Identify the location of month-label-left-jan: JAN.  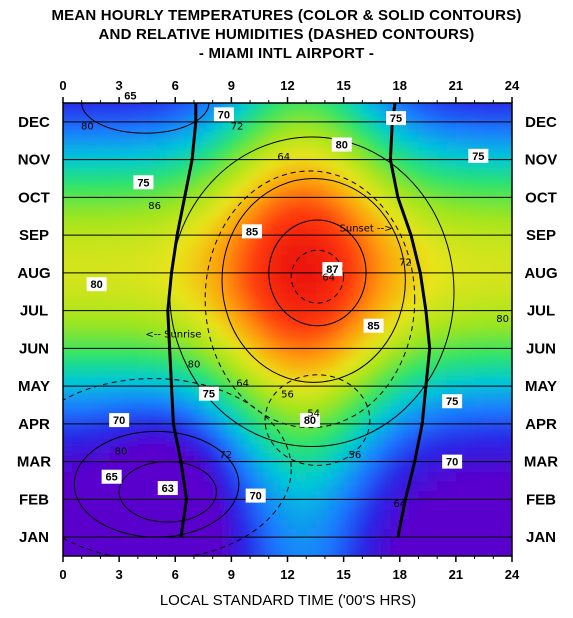
(34, 537).